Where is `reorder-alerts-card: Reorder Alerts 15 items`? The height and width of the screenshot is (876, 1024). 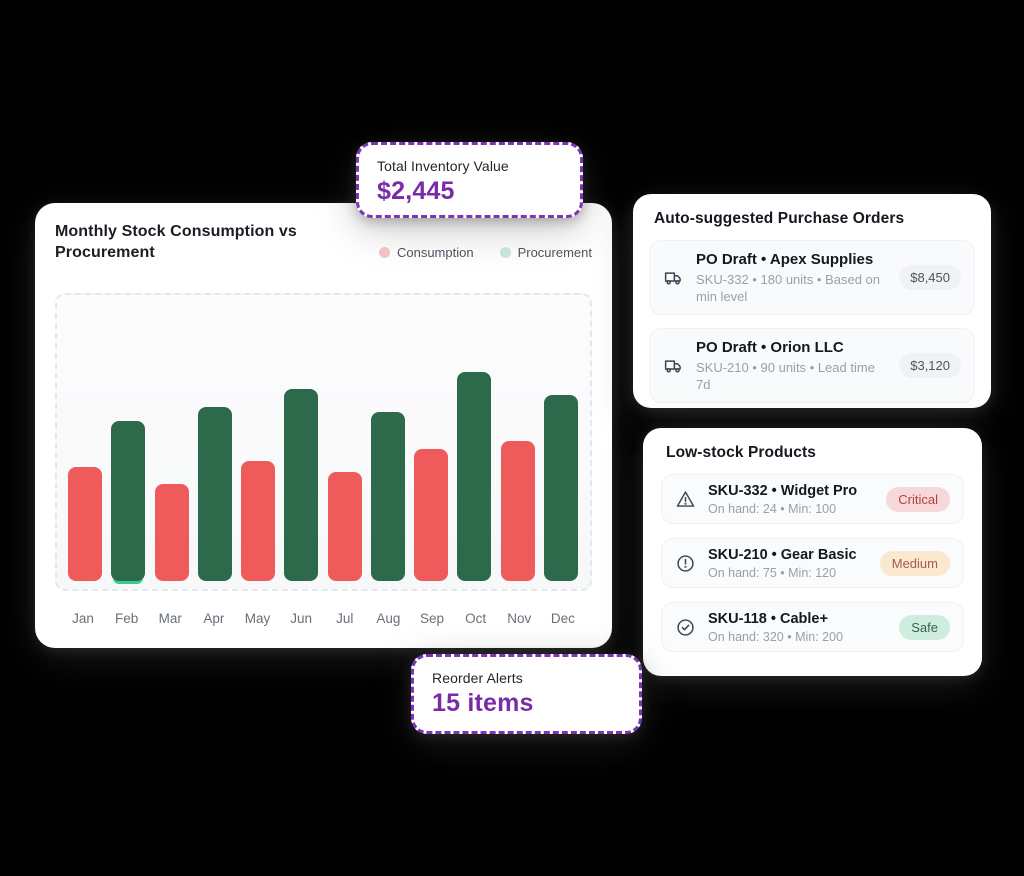 reorder-alerts-card: Reorder Alerts 15 items is located at coordinates (526, 694).